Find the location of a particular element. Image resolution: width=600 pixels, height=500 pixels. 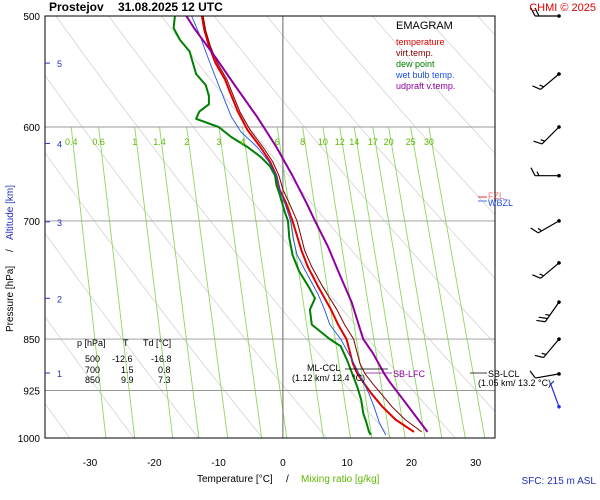

wind-barb-column is located at coordinates (545, 208).